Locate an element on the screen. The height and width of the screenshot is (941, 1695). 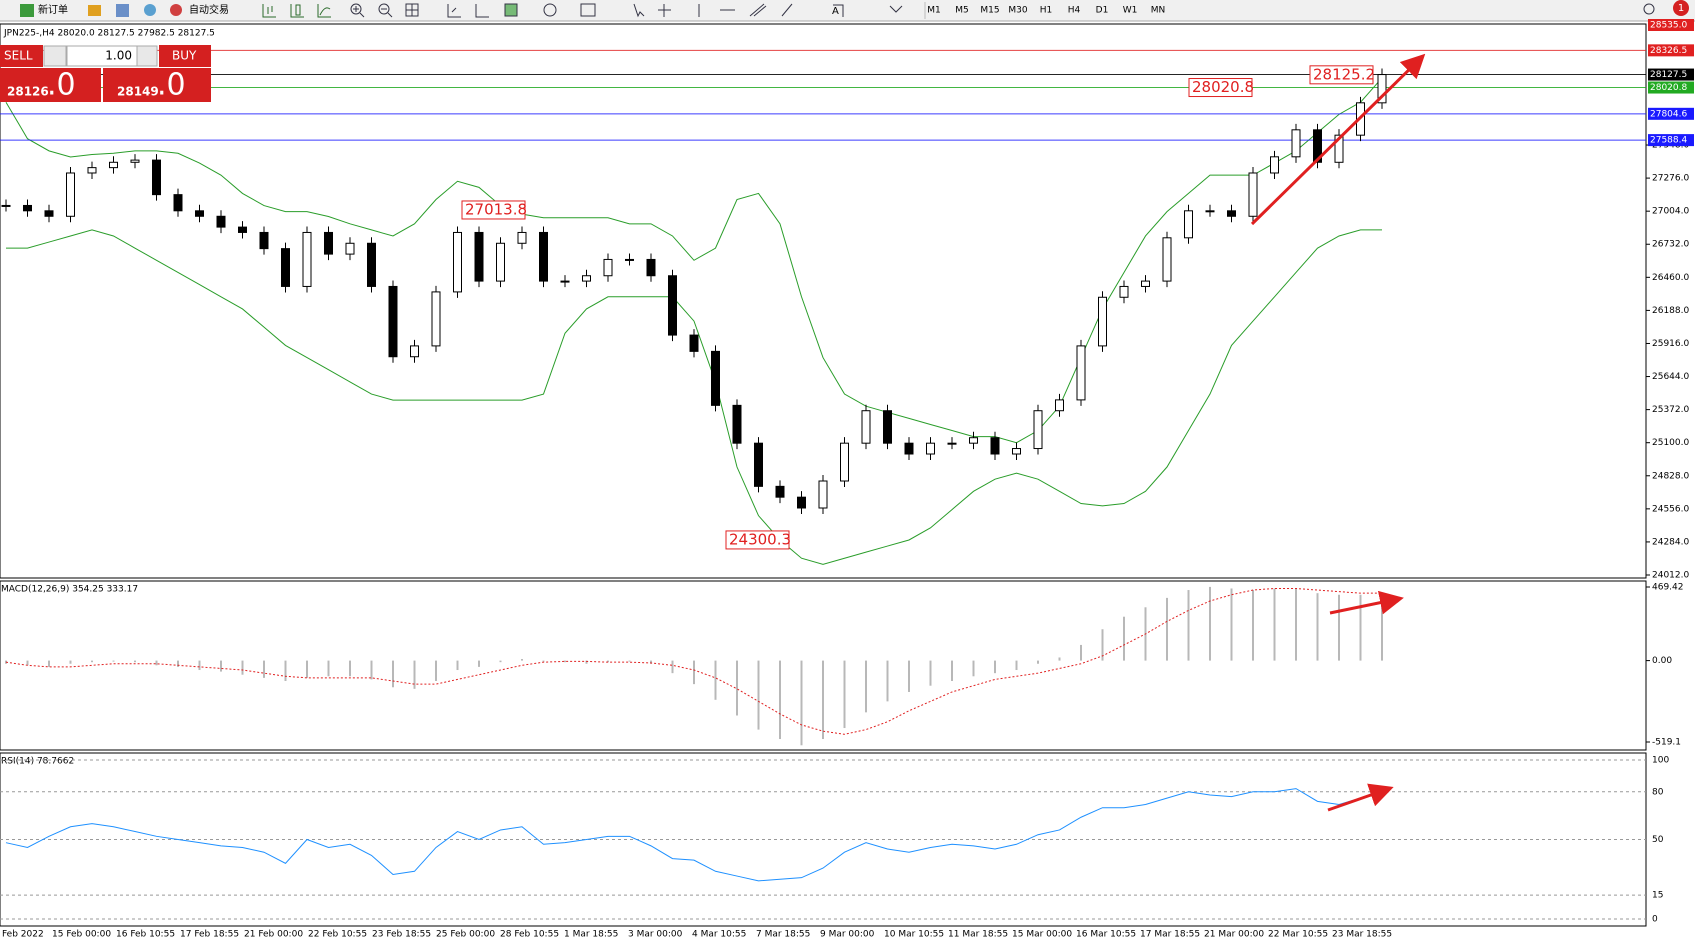
text-tool: A is located at coordinates (835, 11).